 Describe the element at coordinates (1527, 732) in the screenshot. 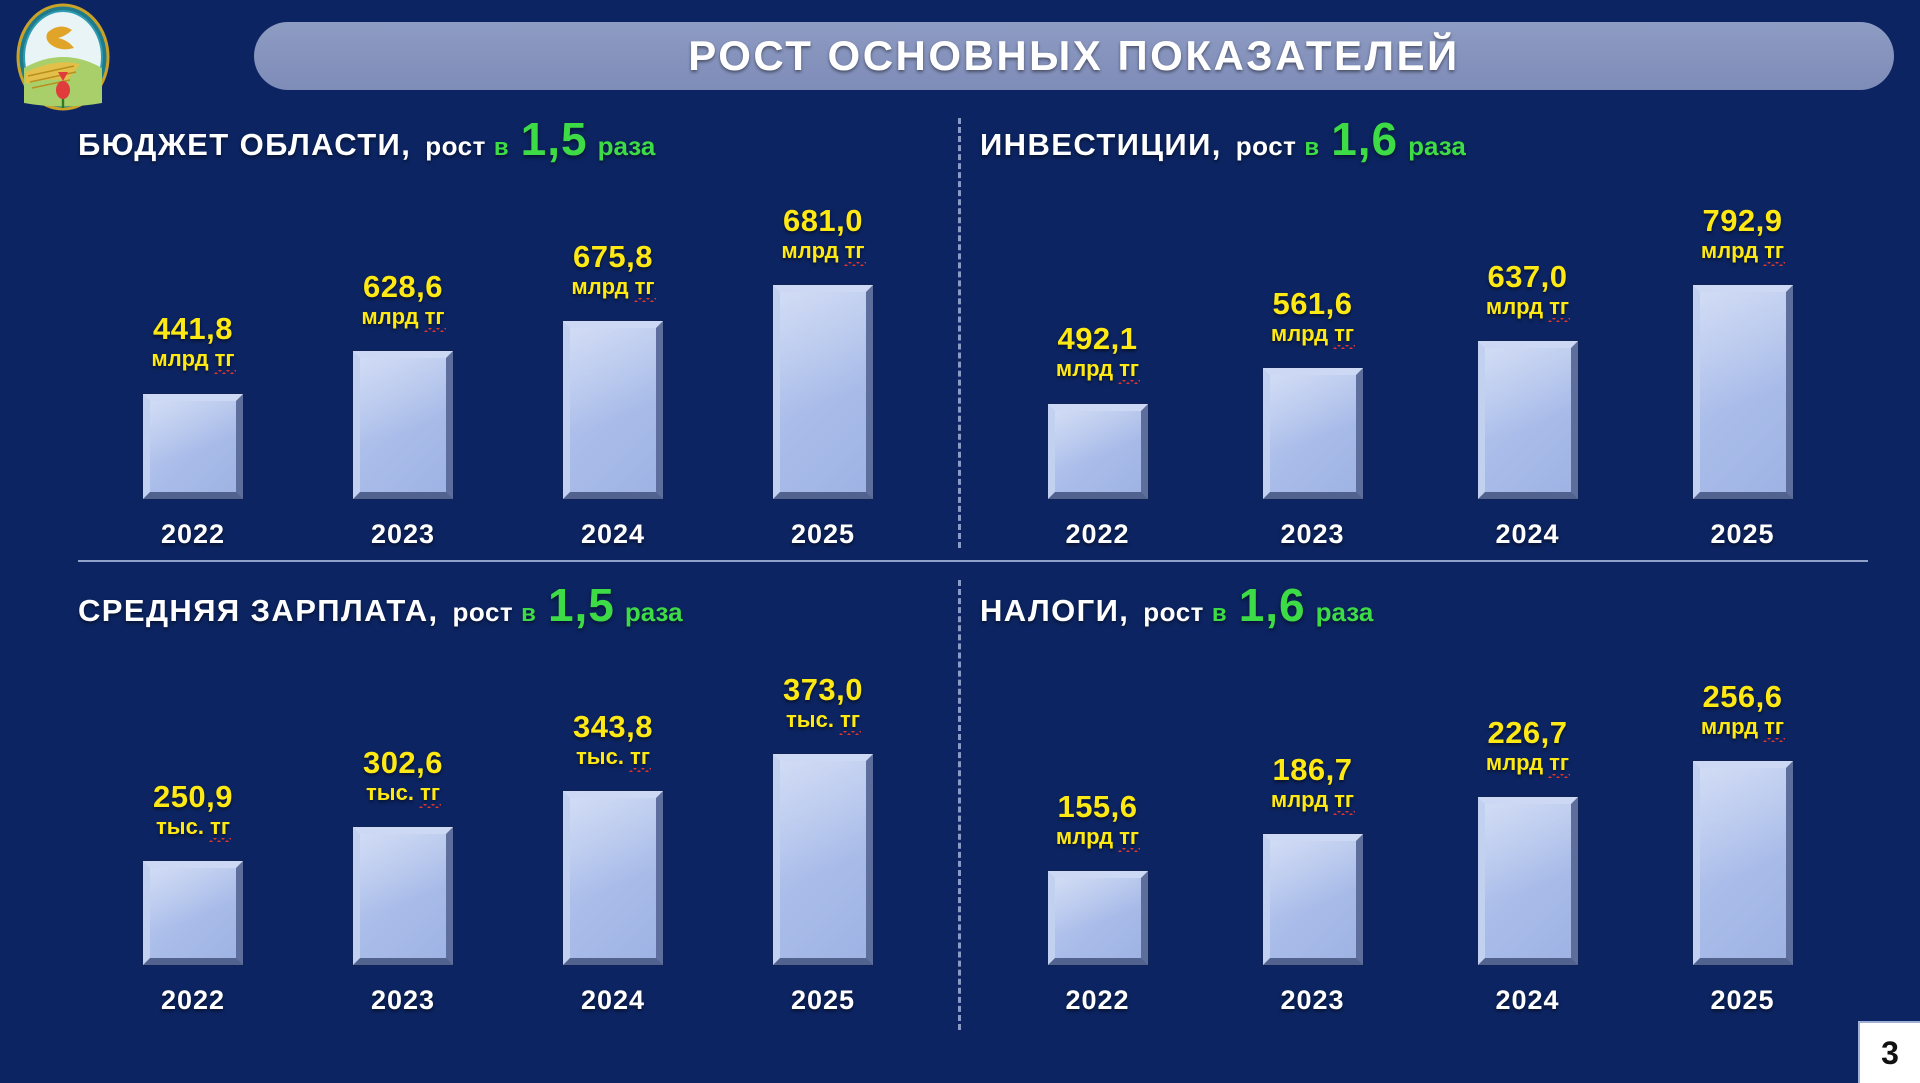

I see `bar-value: 226,7` at that location.